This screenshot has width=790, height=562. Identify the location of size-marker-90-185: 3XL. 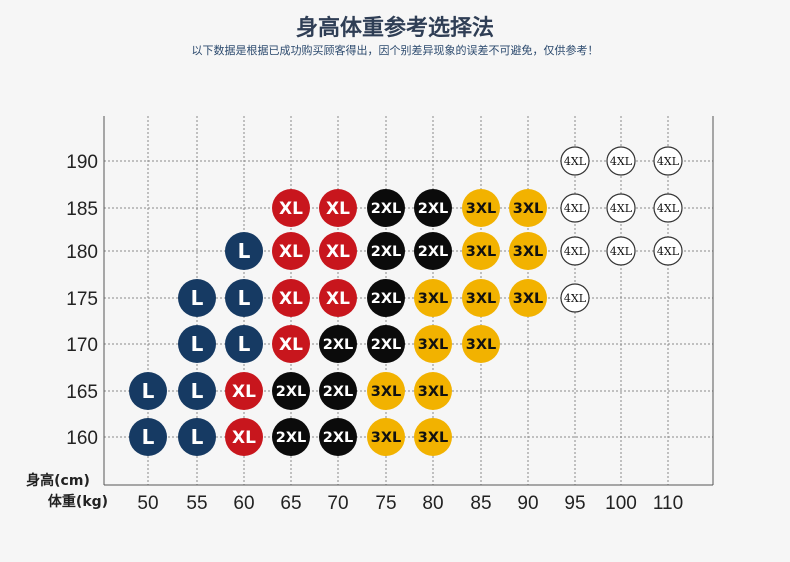
(528, 208).